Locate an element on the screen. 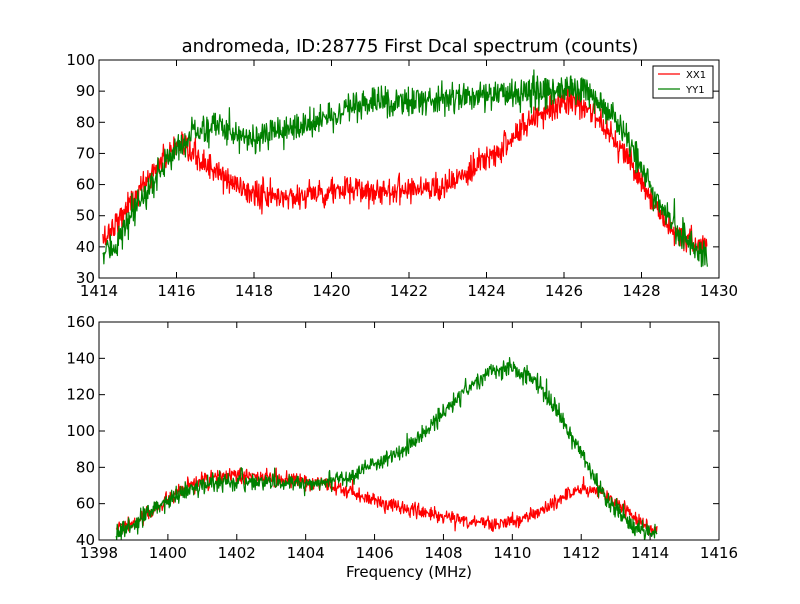  top-ytick-label: 30 is located at coordinates (85, 278).